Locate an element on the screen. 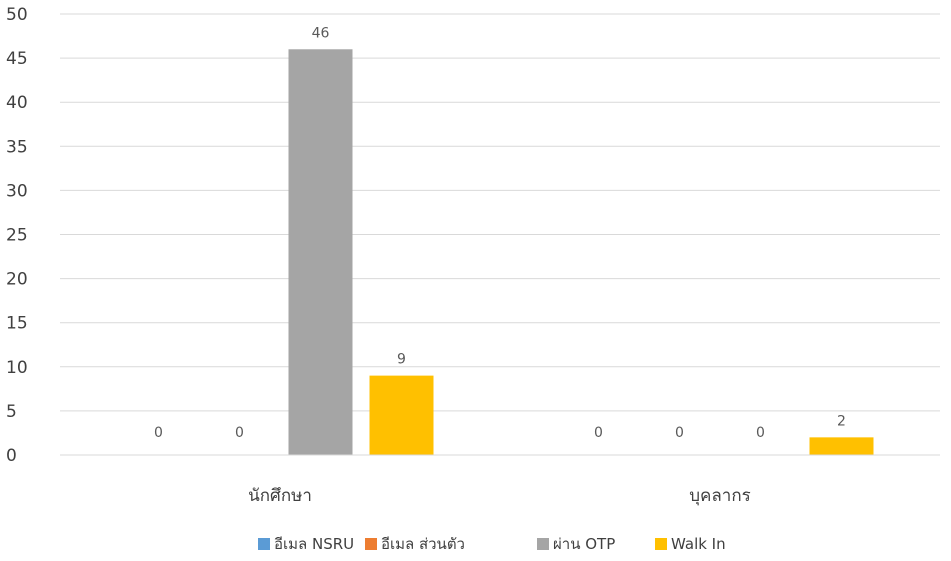  y-tick-label: 40 is located at coordinates (17, 103).